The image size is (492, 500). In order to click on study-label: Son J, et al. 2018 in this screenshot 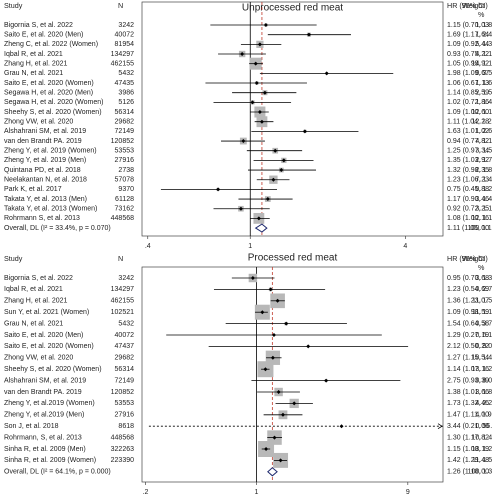, I will do `click(31, 426)`.